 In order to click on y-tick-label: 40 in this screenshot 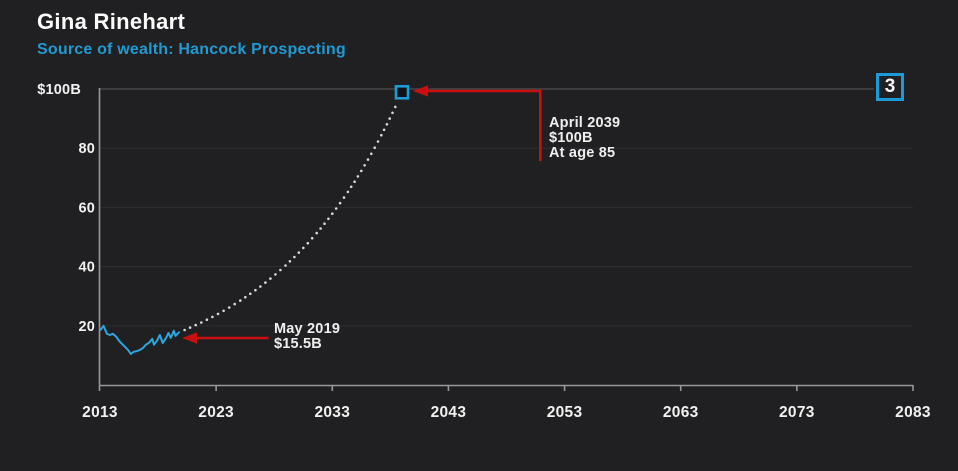, I will do `click(86, 268)`.